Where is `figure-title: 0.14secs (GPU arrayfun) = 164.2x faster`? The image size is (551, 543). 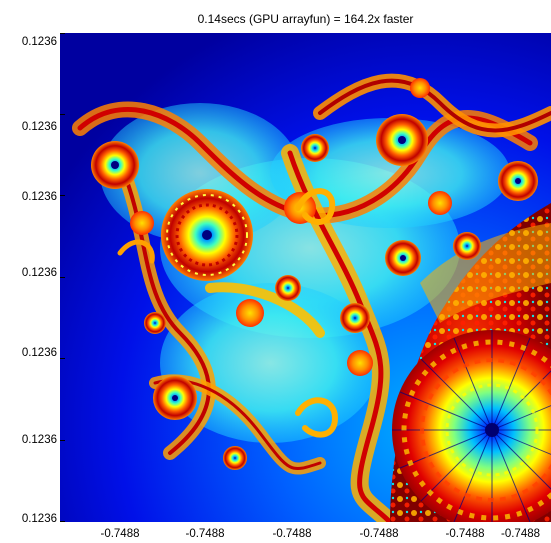 figure-title: 0.14secs (GPU arrayfun) = 164.2x faster is located at coordinates (305, 19).